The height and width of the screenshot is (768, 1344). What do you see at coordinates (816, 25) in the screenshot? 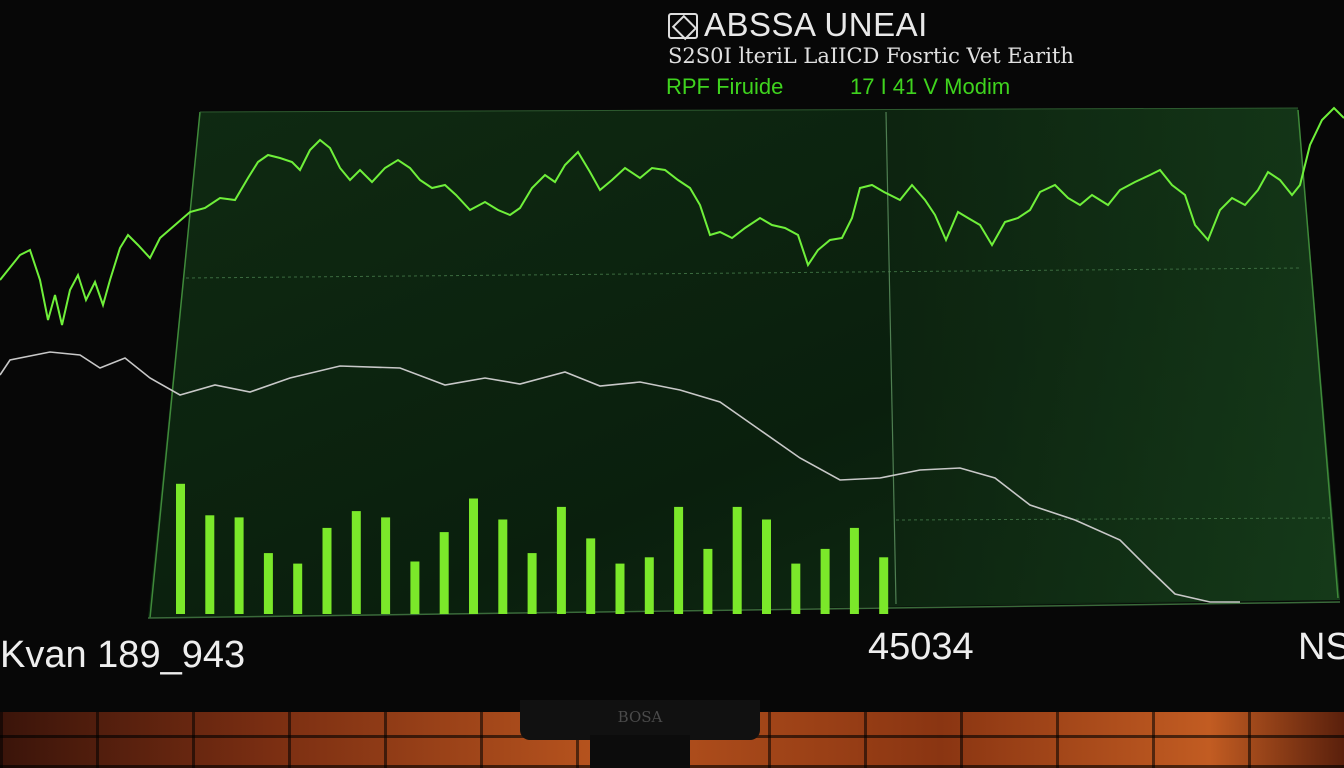
I see `screen-title: ABSSA UNEAI` at bounding box center [816, 25].